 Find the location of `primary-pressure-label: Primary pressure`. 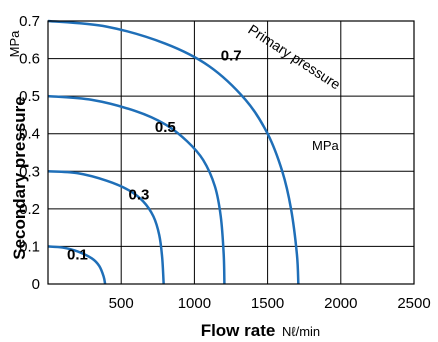

primary-pressure-label: Primary pressure is located at coordinates (294, 57).